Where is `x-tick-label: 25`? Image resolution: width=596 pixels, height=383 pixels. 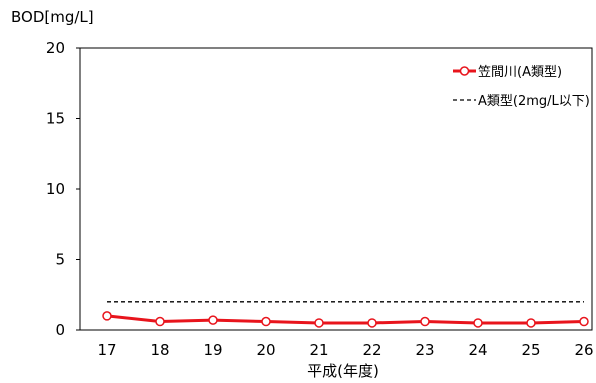
x-tick-label: 25 is located at coordinates (530, 350).